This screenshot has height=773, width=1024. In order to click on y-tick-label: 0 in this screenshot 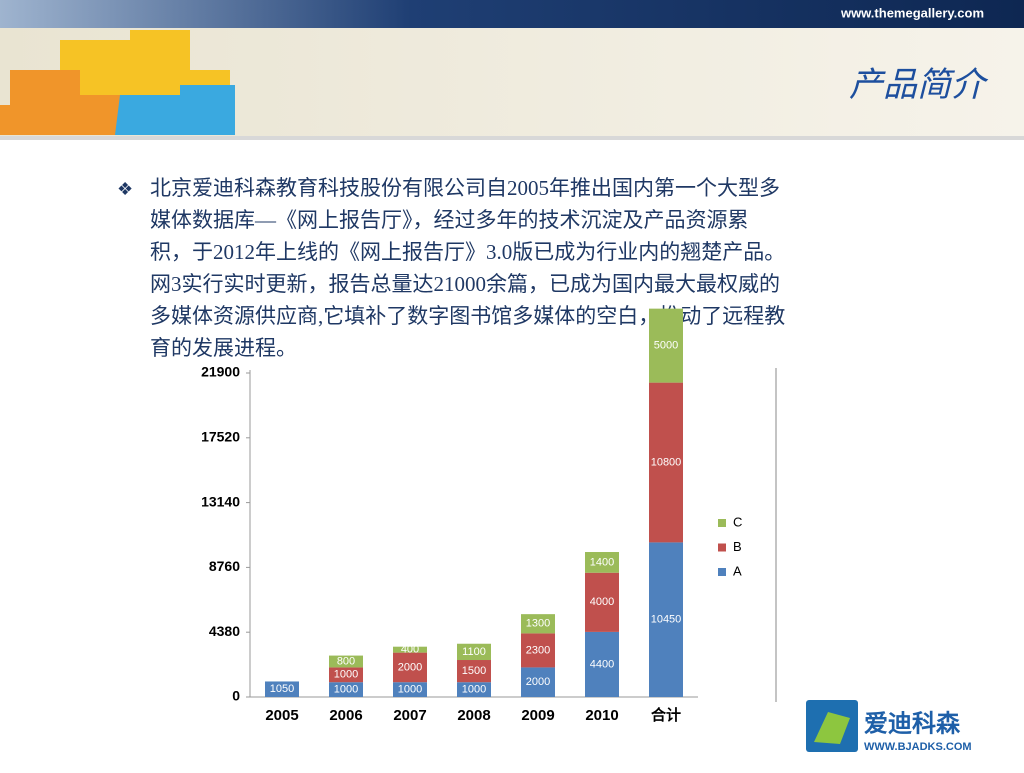, I will do `click(236, 696)`.